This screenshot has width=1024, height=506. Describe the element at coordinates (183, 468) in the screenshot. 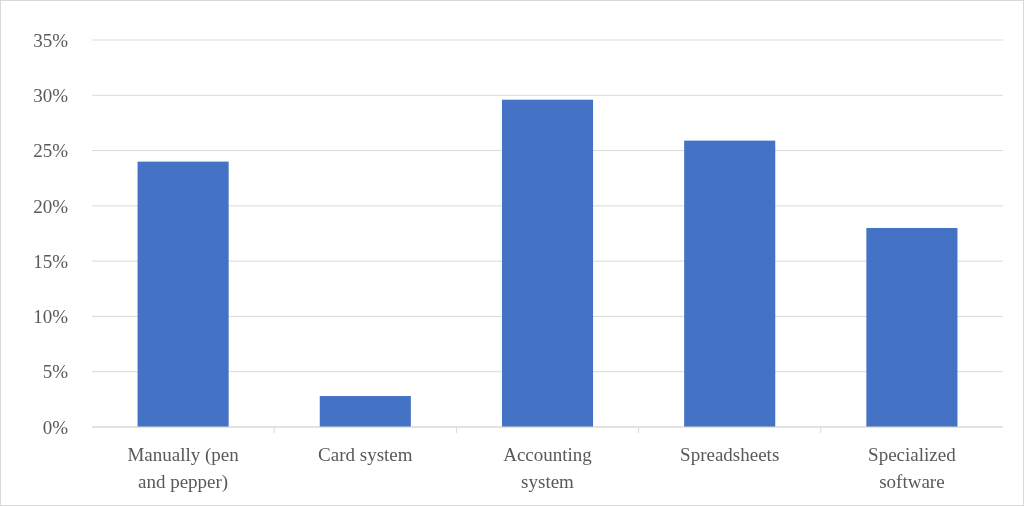

I see `x-tick-label: Manually (pen and pepper)` at that location.